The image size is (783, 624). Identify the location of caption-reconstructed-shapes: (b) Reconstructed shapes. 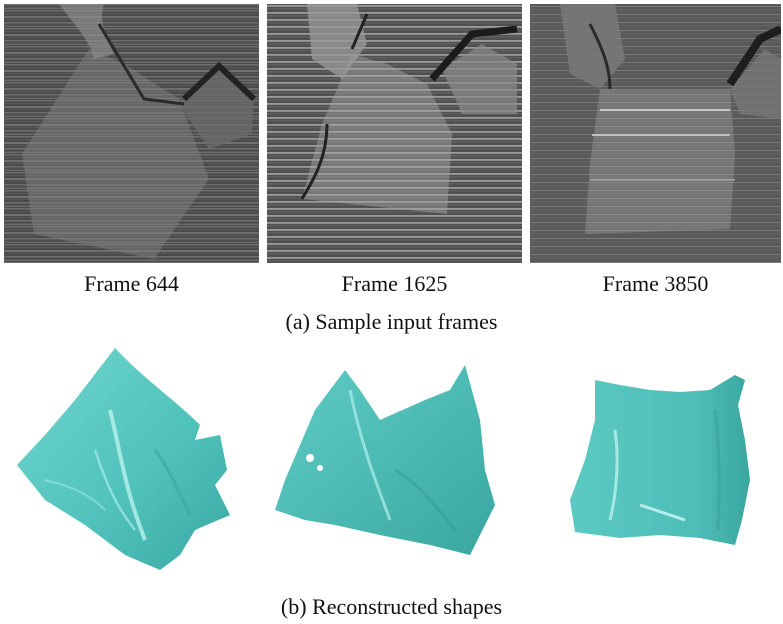
(391, 606).